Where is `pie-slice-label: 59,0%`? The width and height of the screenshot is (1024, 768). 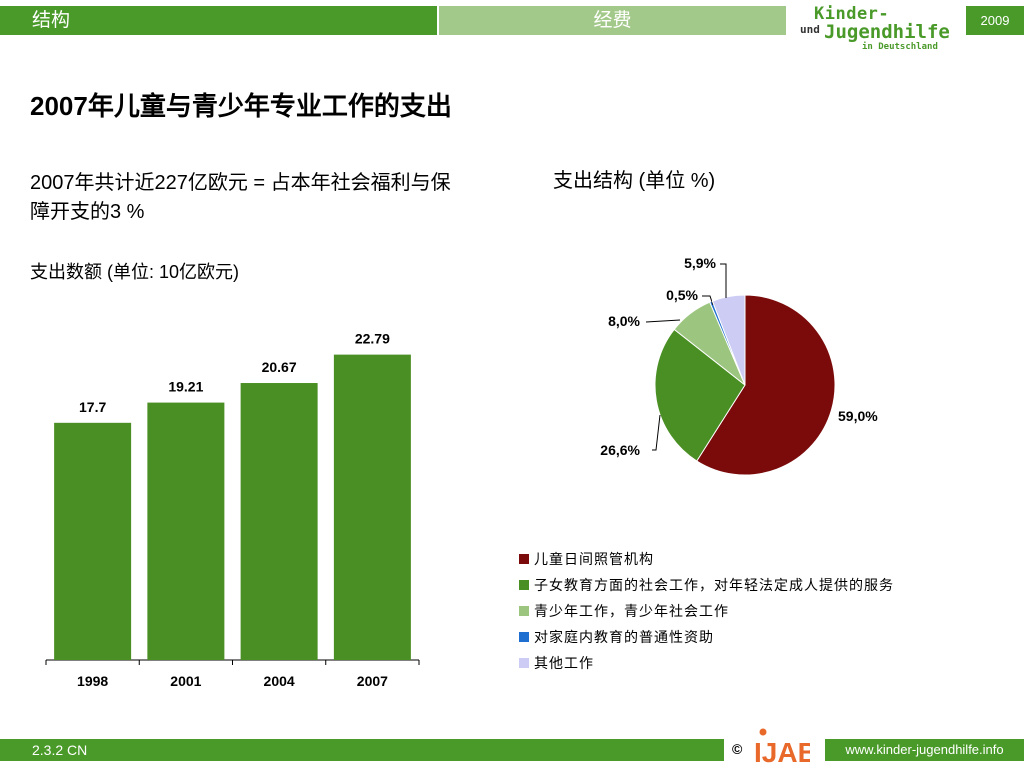
pie-slice-label: 59,0% is located at coordinates (858, 416).